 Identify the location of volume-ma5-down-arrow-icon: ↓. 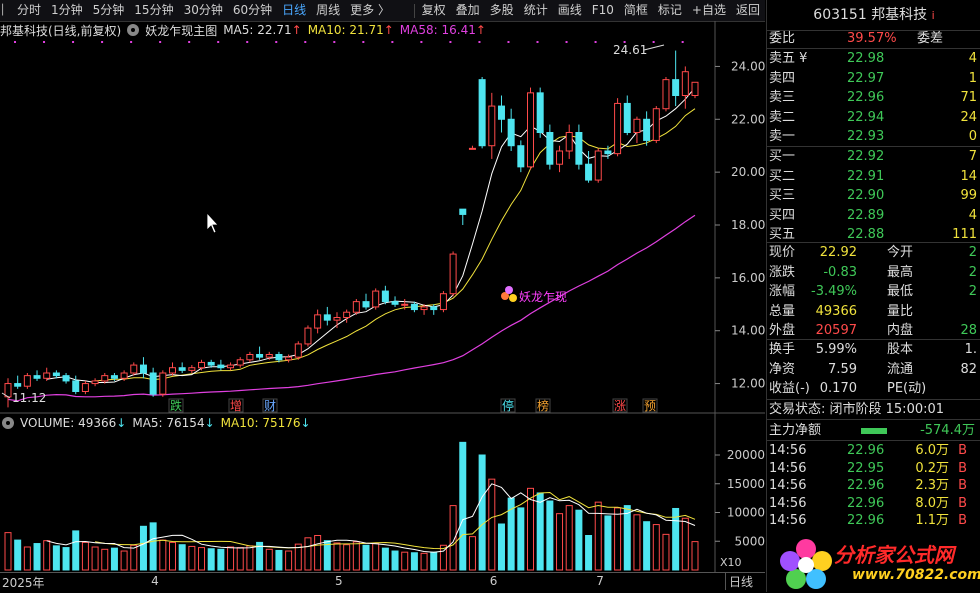
(209, 423).